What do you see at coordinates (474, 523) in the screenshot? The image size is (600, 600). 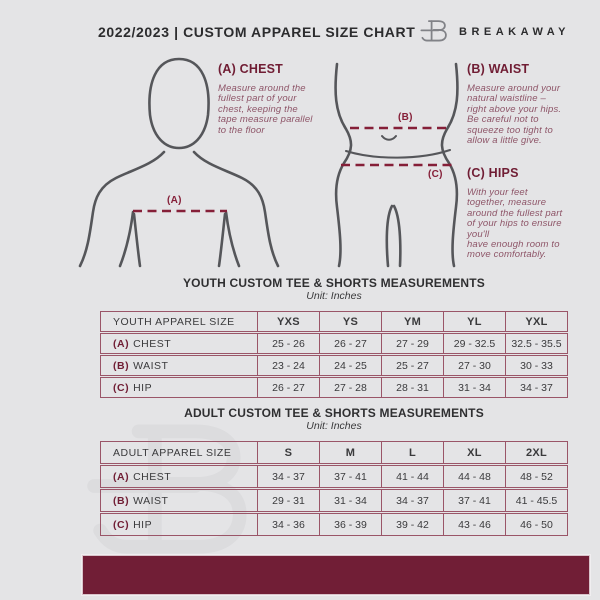 I see `table-cell: 43 - 46` at bounding box center [474, 523].